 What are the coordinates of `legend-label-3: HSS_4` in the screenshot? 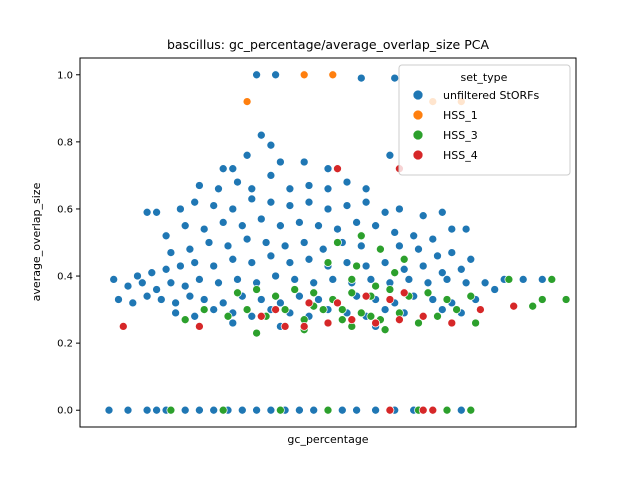 It's located at (460, 155).